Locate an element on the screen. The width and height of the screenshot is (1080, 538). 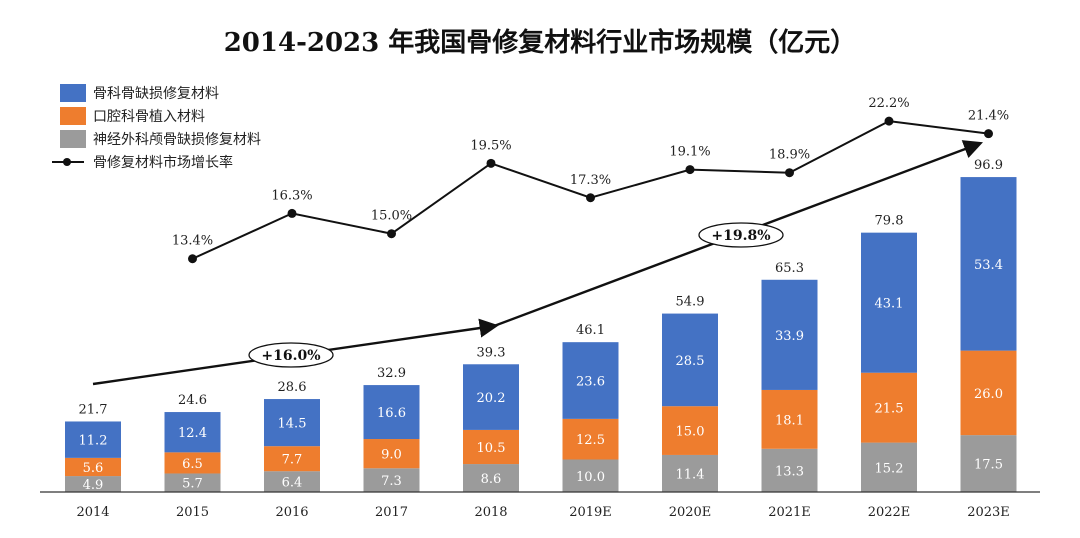
segment-value-label: 5.6 is located at coordinates (93, 468).